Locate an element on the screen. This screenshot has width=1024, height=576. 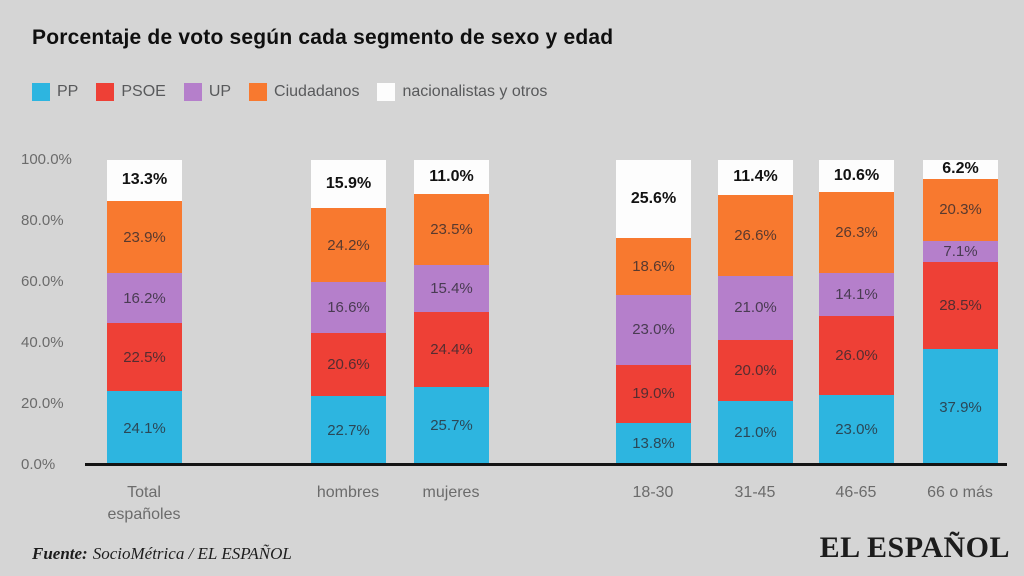
source-attribution: Fuente: SocioMétrica / EL ESPAÑOL is located at coordinates (162, 554).